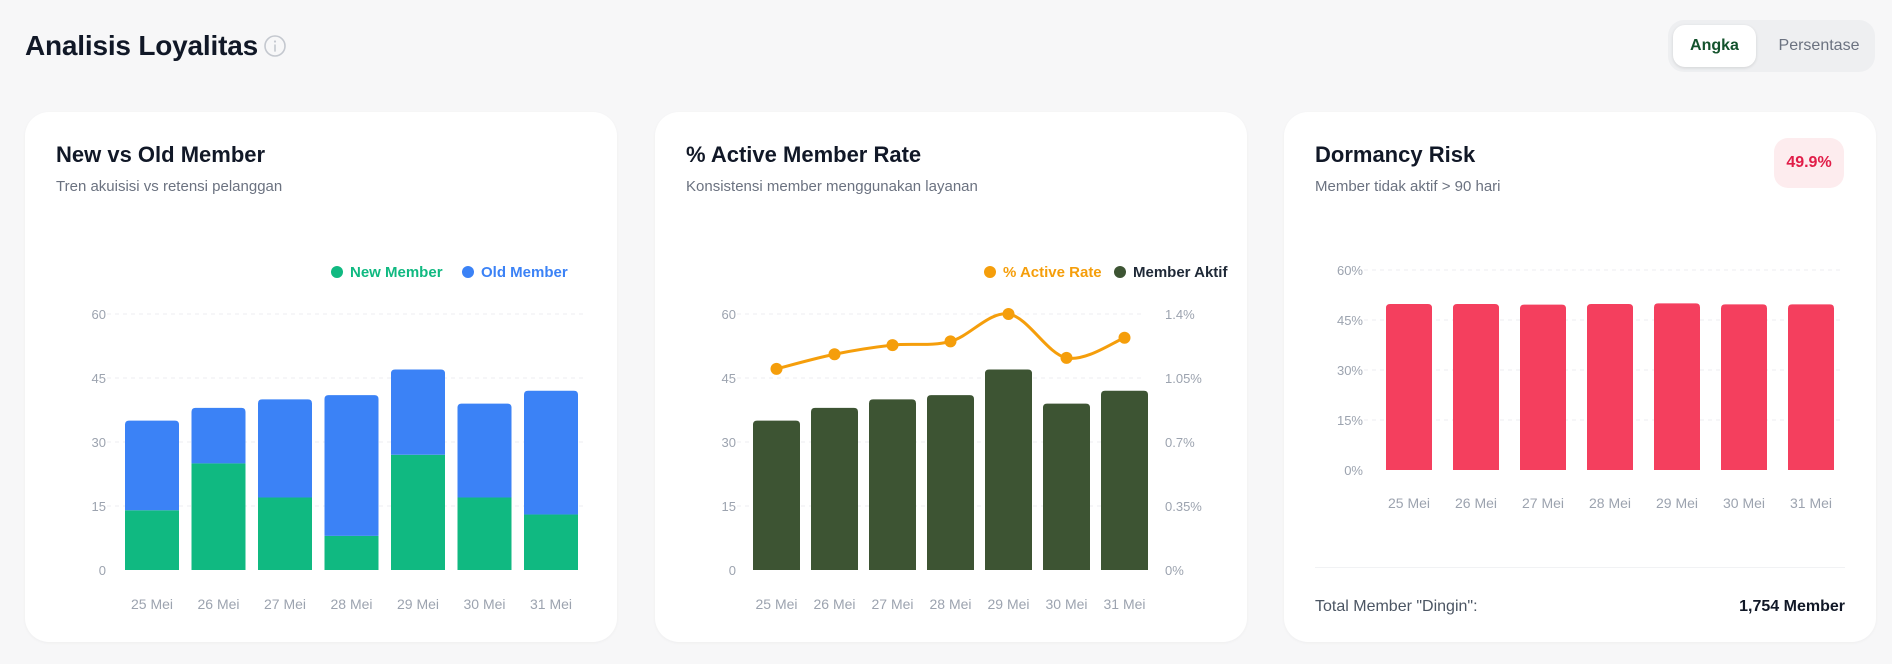 This screenshot has width=1892, height=664. What do you see at coordinates (1350, 270) in the screenshot?
I see `y-tick-label: 60%` at bounding box center [1350, 270].